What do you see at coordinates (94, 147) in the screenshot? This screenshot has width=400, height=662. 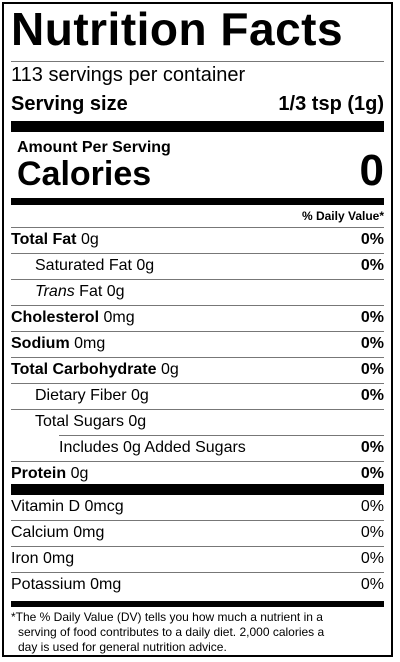 I see `amount-per-serving: Amount Per Serving` at bounding box center [94, 147].